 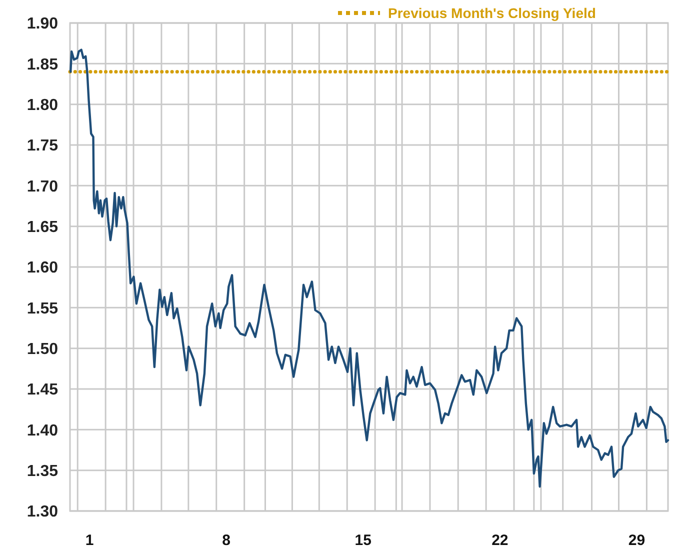 What do you see at coordinates (42, 227) in the screenshot?
I see `y-tick-label: 1.65` at bounding box center [42, 227].